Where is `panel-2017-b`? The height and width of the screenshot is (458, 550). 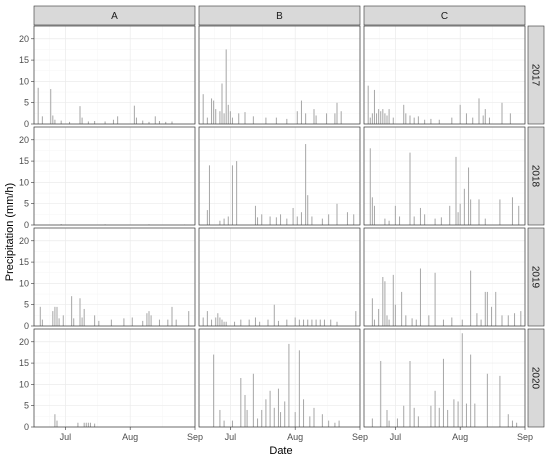
panel-2017-b is located at coordinates (279, 75).